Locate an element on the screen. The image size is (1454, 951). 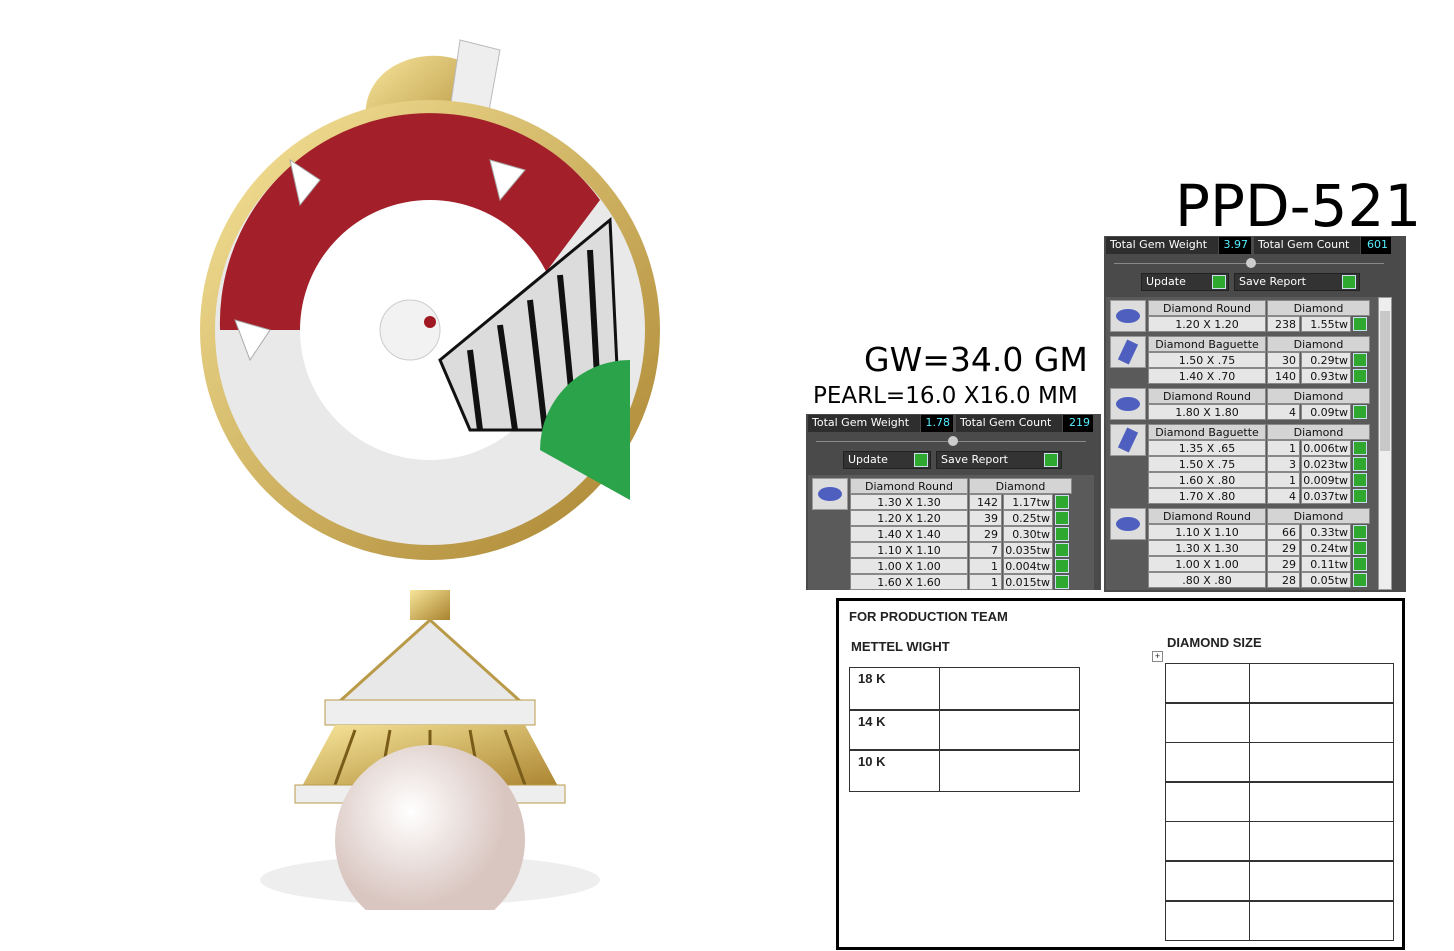
size: 1.60 X .80 is located at coordinates (1207, 480).